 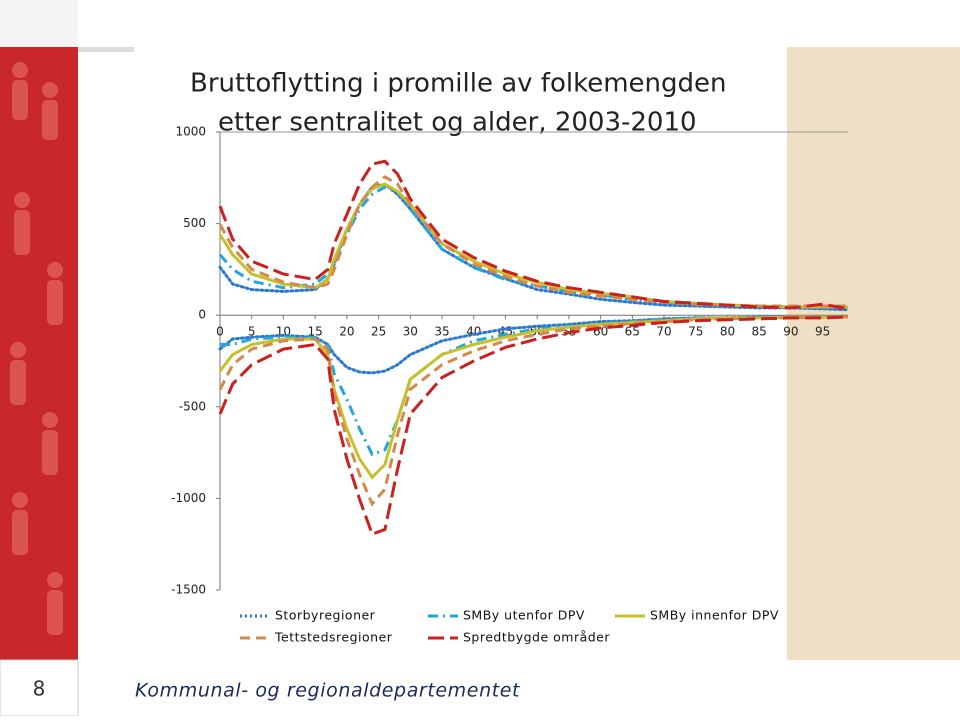 What do you see at coordinates (378, 332) in the screenshot?
I see `x-tick-label: 25` at bounding box center [378, 332].